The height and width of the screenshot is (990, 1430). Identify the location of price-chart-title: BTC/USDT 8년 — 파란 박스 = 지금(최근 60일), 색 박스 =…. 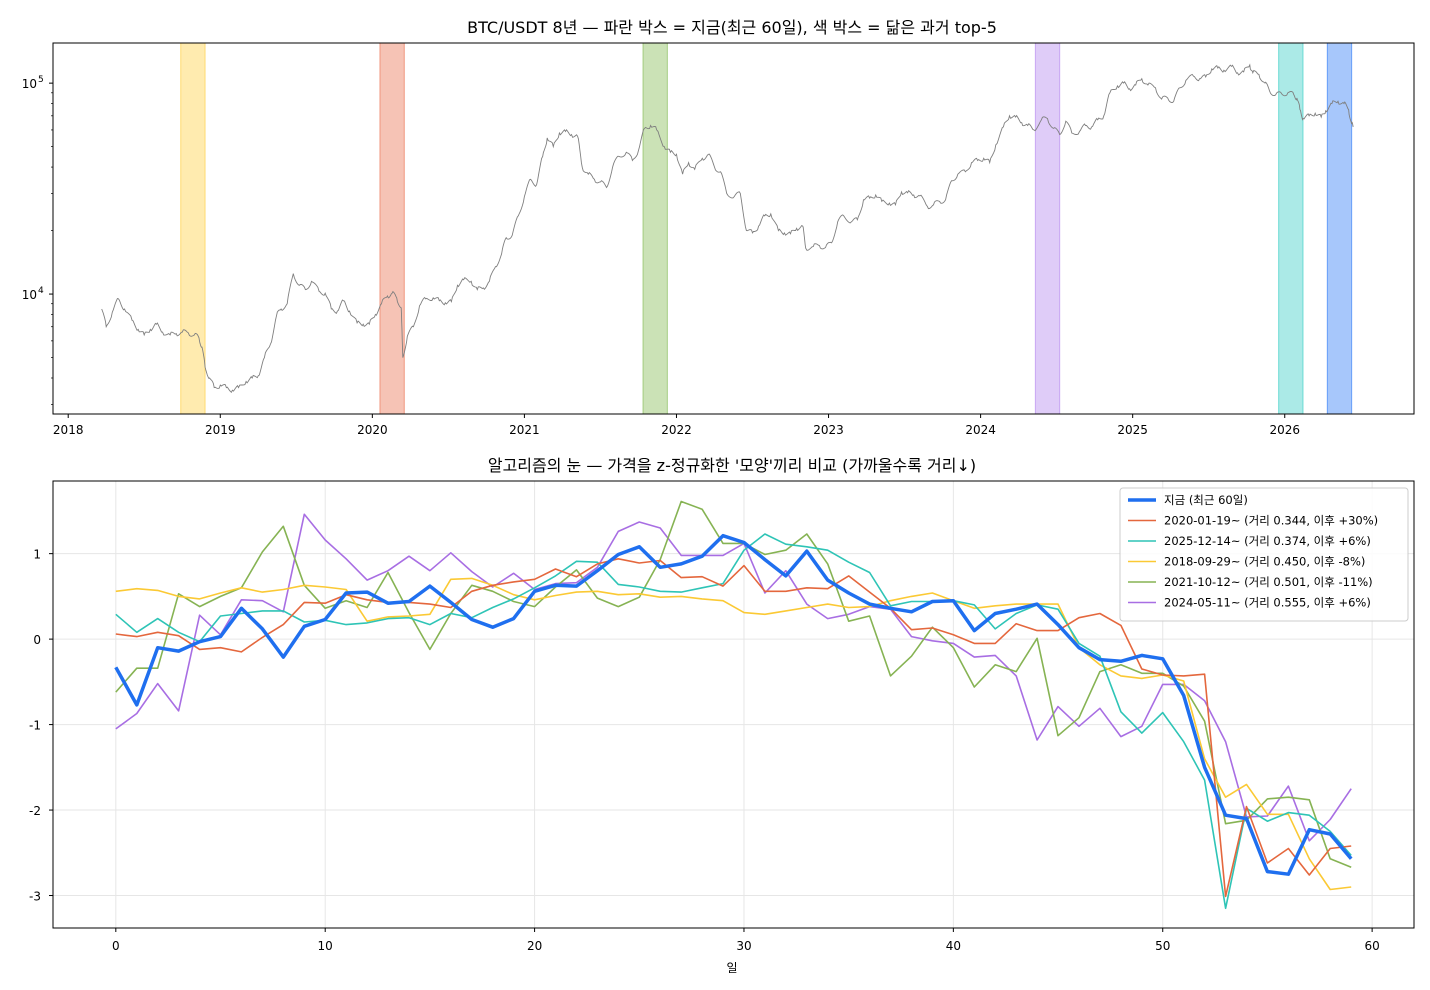
(732, 27).